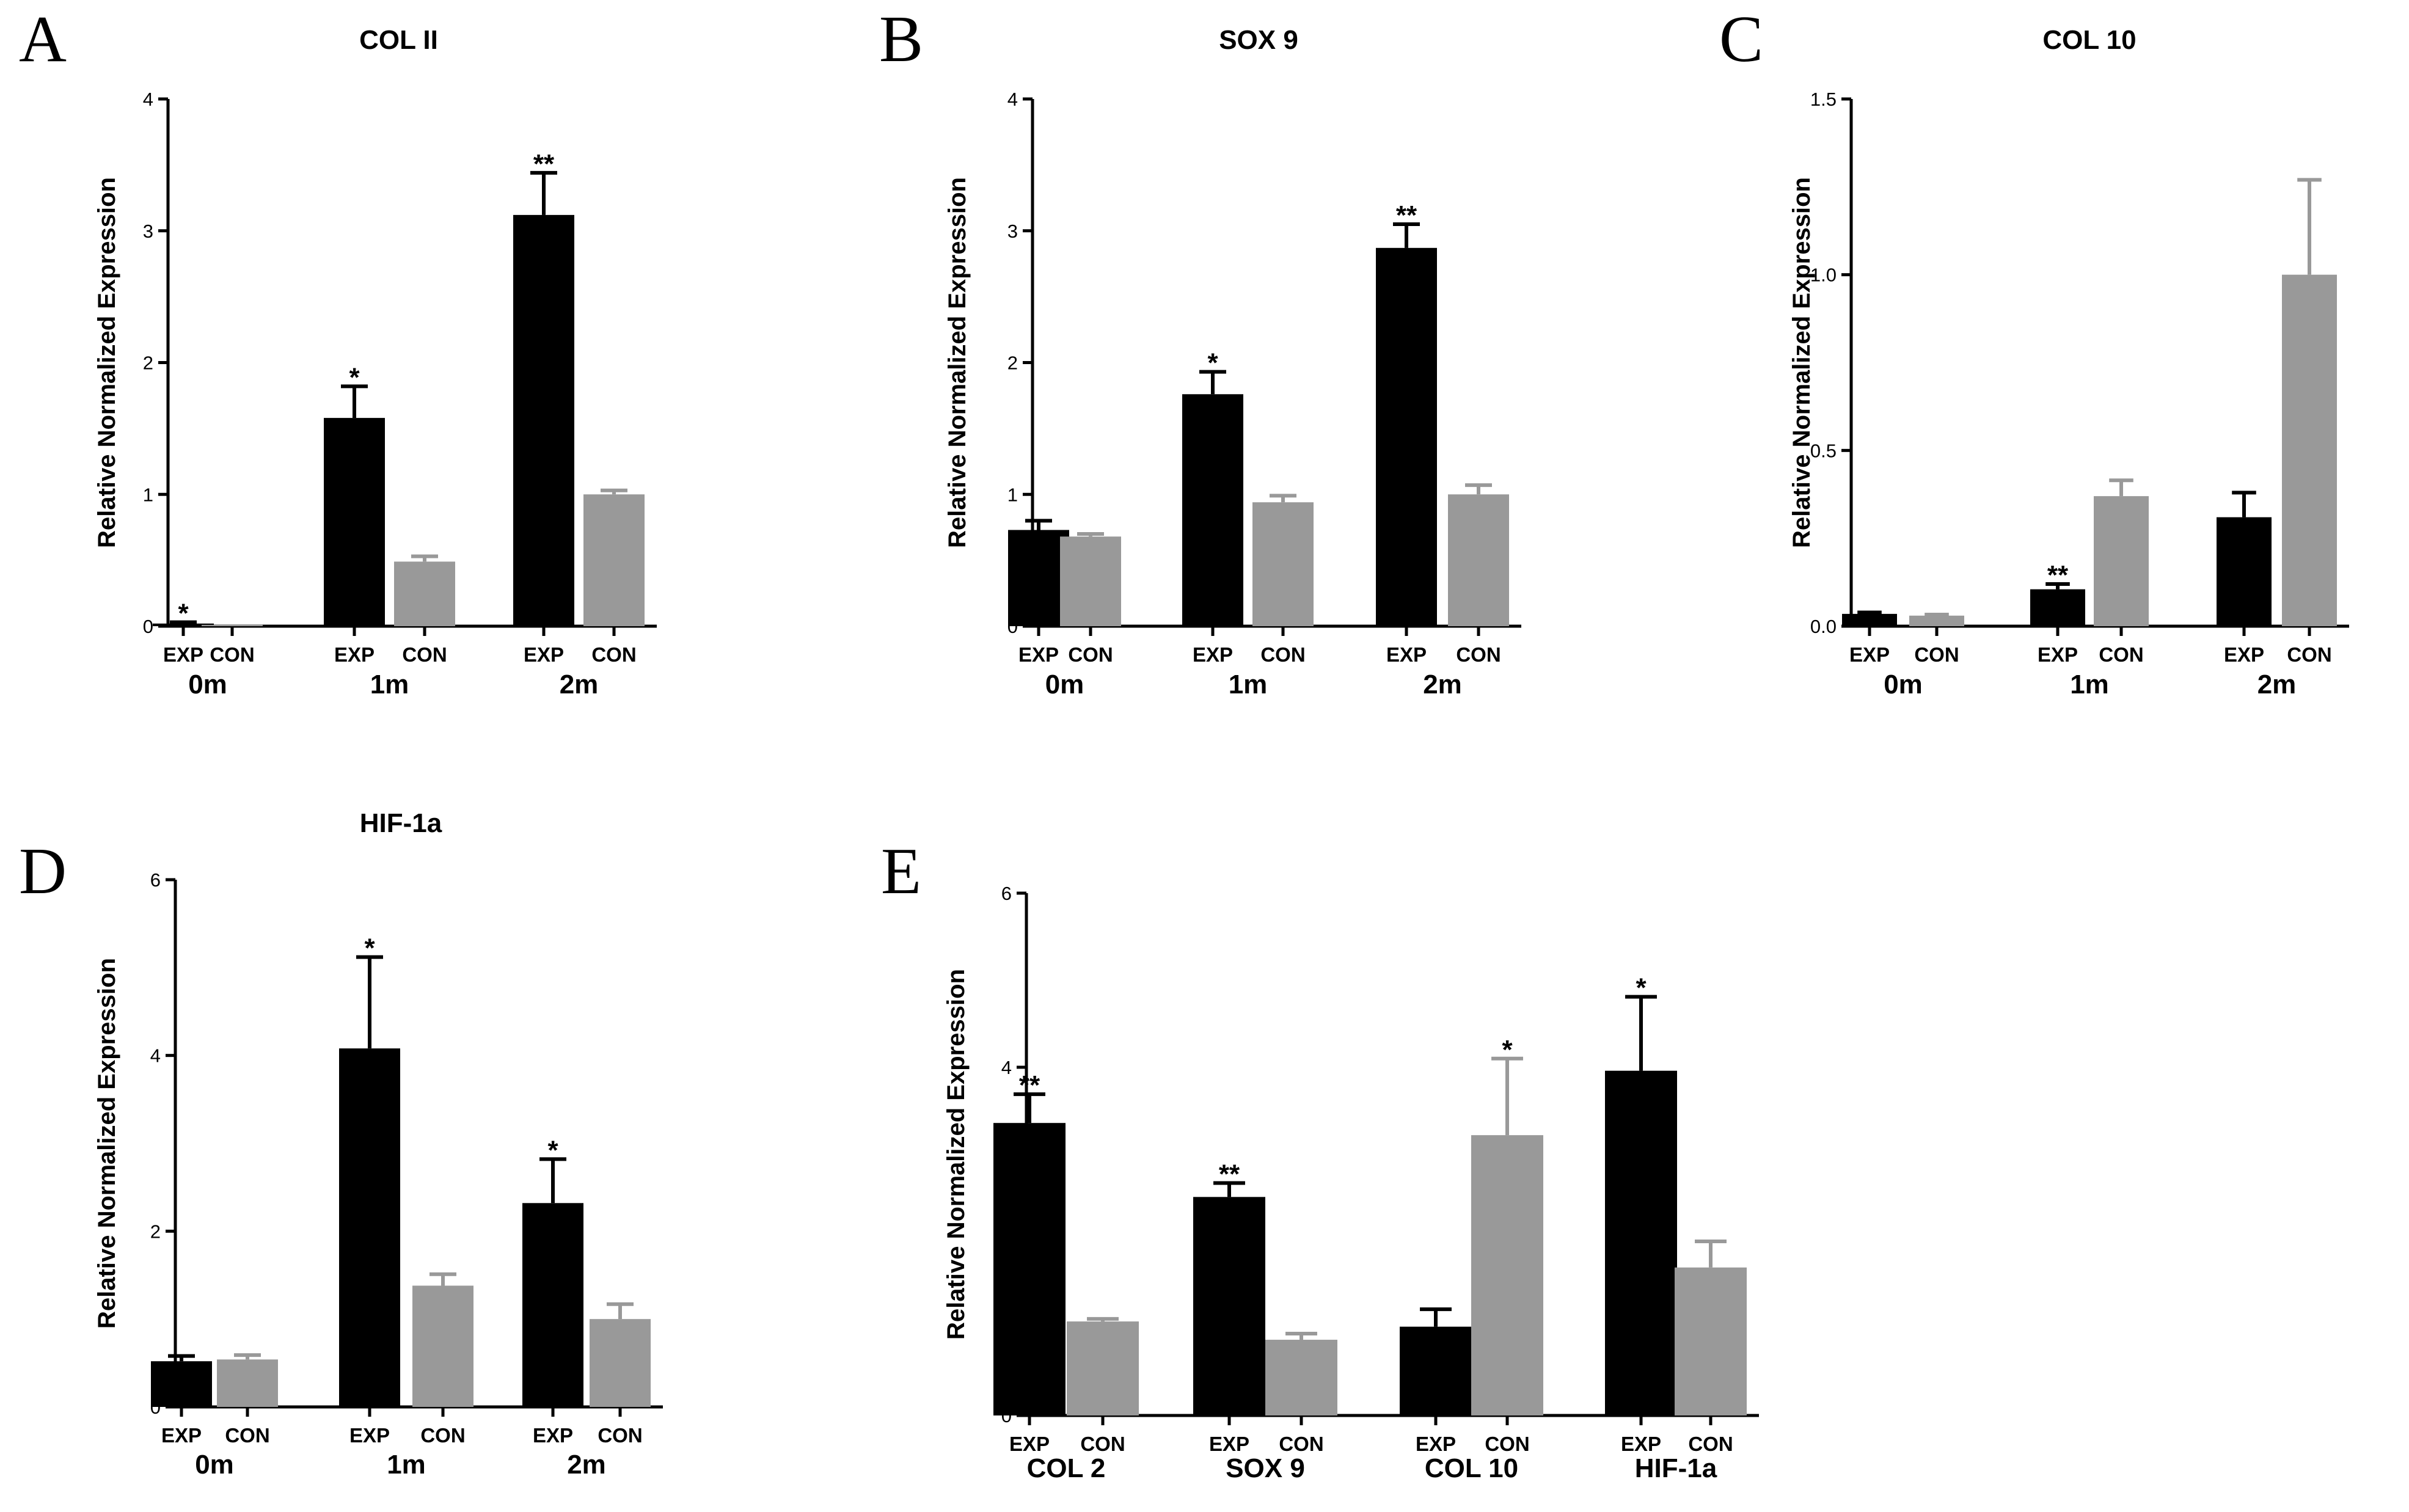 The height and width of the screenshot is (1512, 2409). What do you see at coordinates (901, 872) in the screenshot?
I see `panel-letter: E` at bounding box center [901, 872].